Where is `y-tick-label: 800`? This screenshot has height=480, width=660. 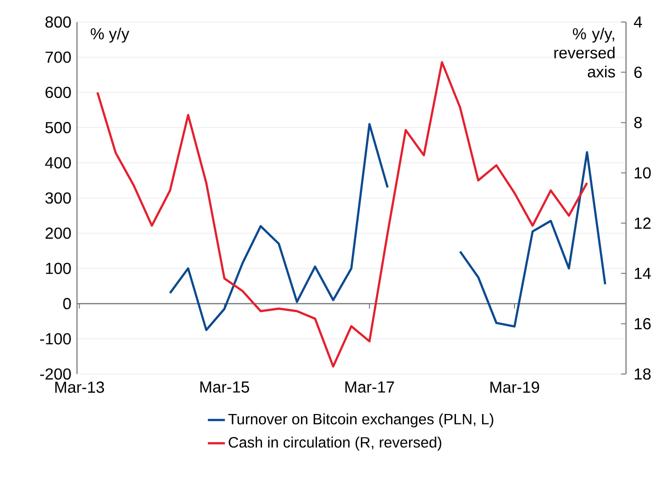 y-tick-label: 800 is located at coordinates (58, 22).